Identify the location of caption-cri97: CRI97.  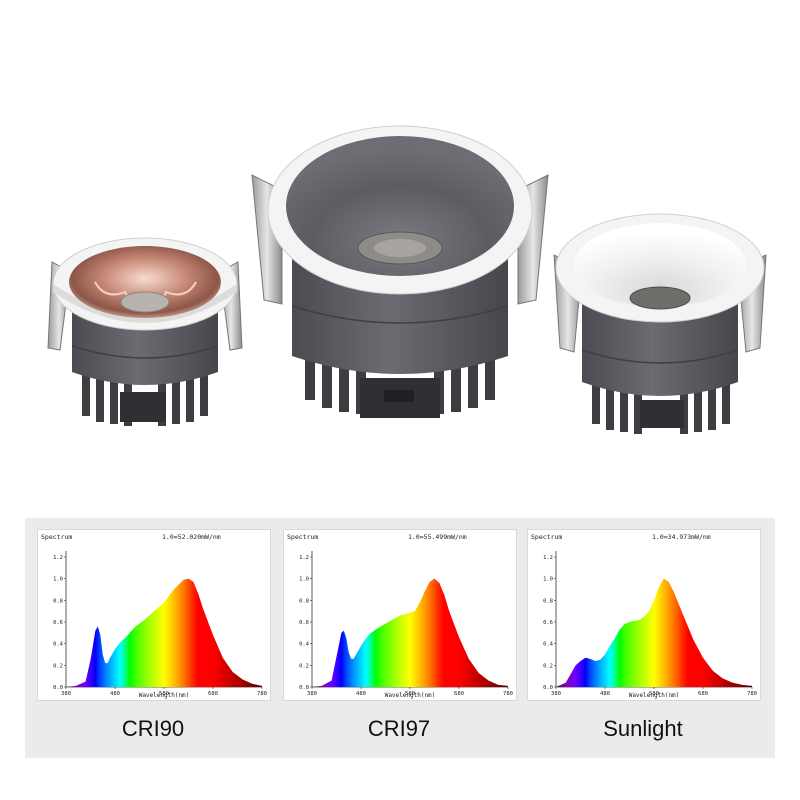
(399, 728).